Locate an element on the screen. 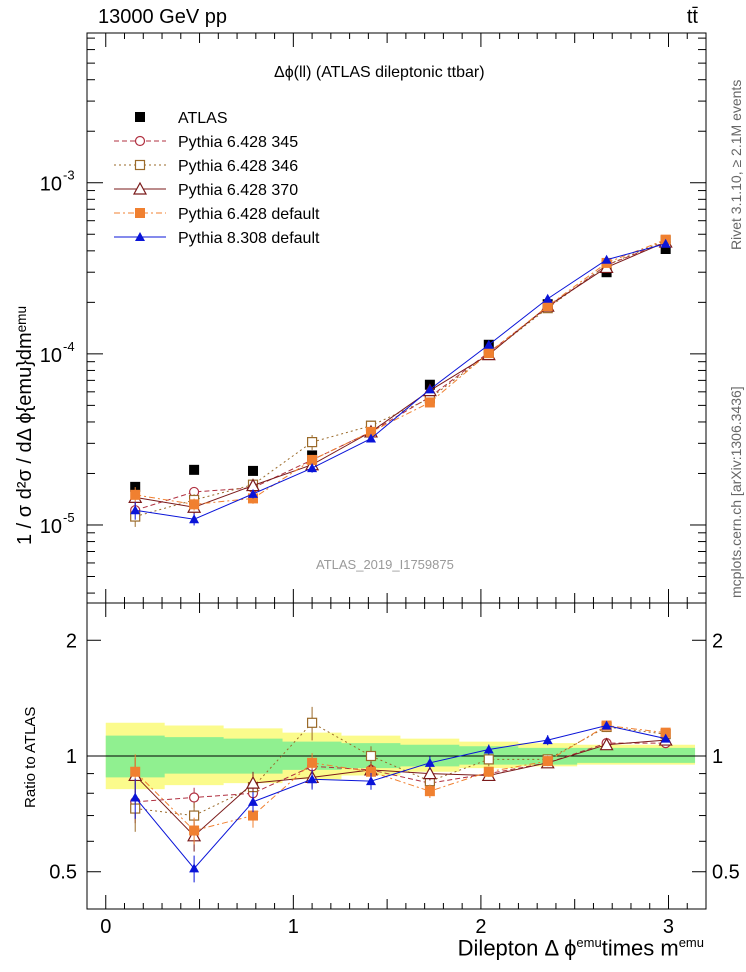  x-tick-label: 0 is located at coordinates (105, 927).